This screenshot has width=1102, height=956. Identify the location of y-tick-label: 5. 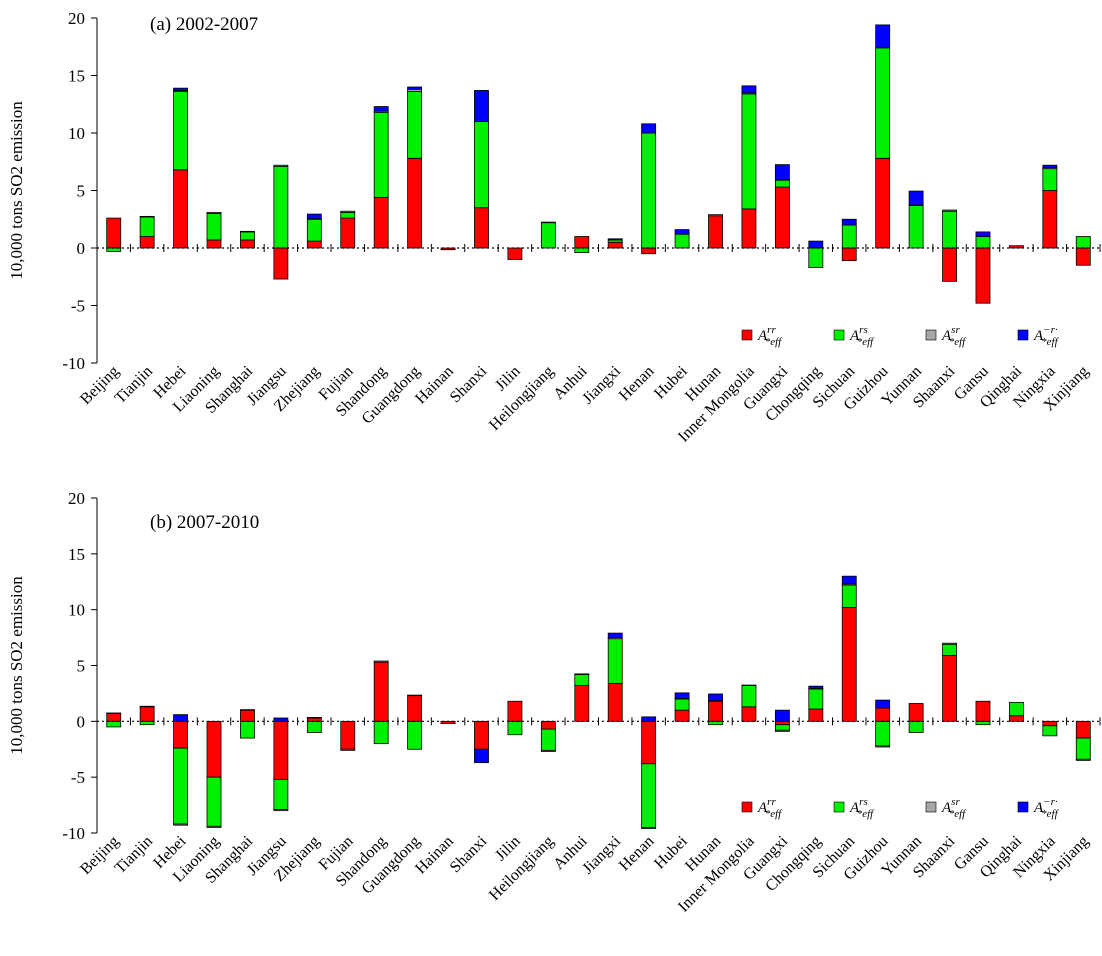
(81, 666).